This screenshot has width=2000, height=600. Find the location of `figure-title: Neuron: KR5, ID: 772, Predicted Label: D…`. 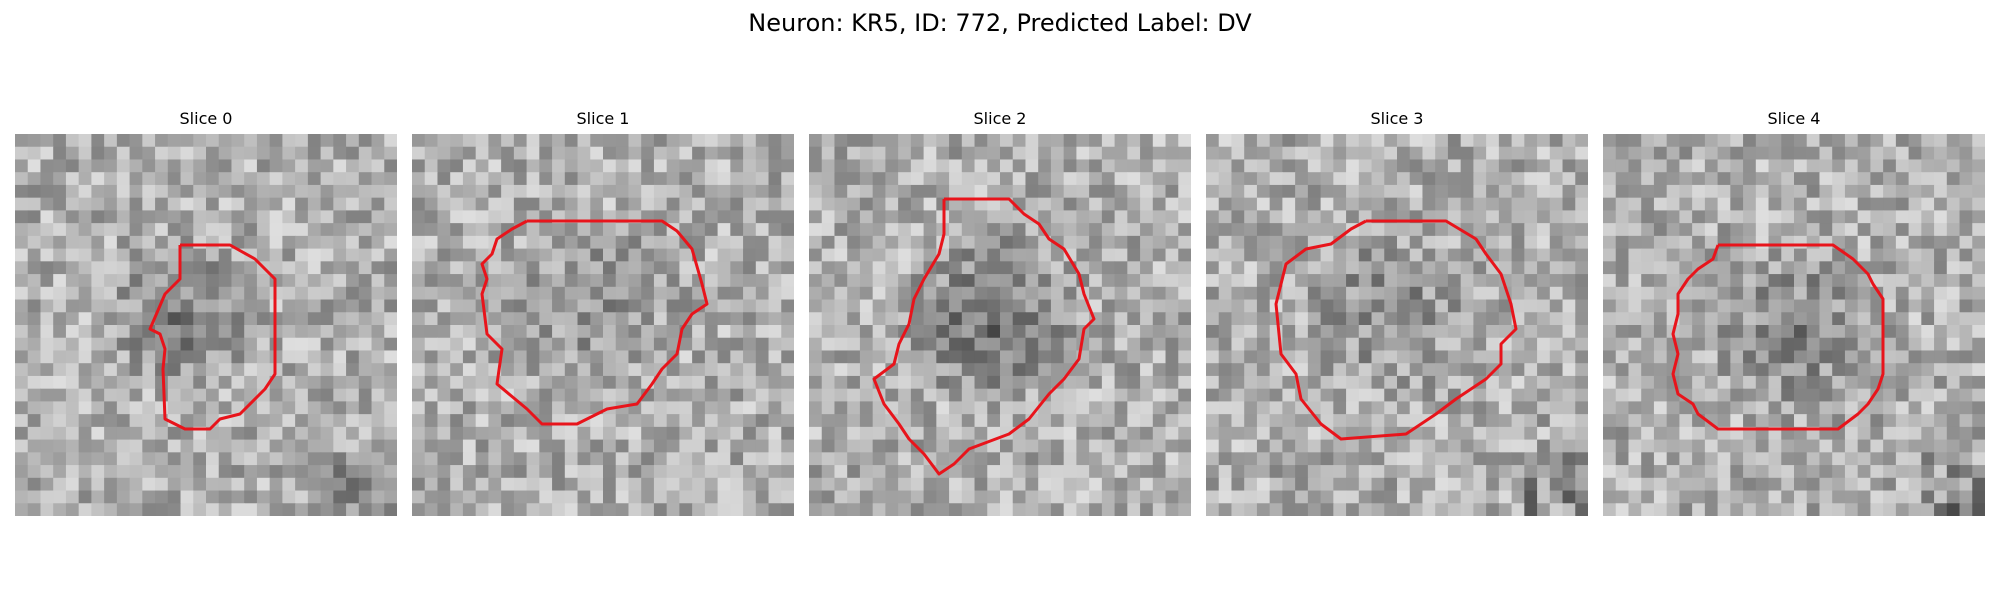

figure-title: Neuron: KR5, ID: 772, Predicted Label: D… is located at coordinates (1000, 23).